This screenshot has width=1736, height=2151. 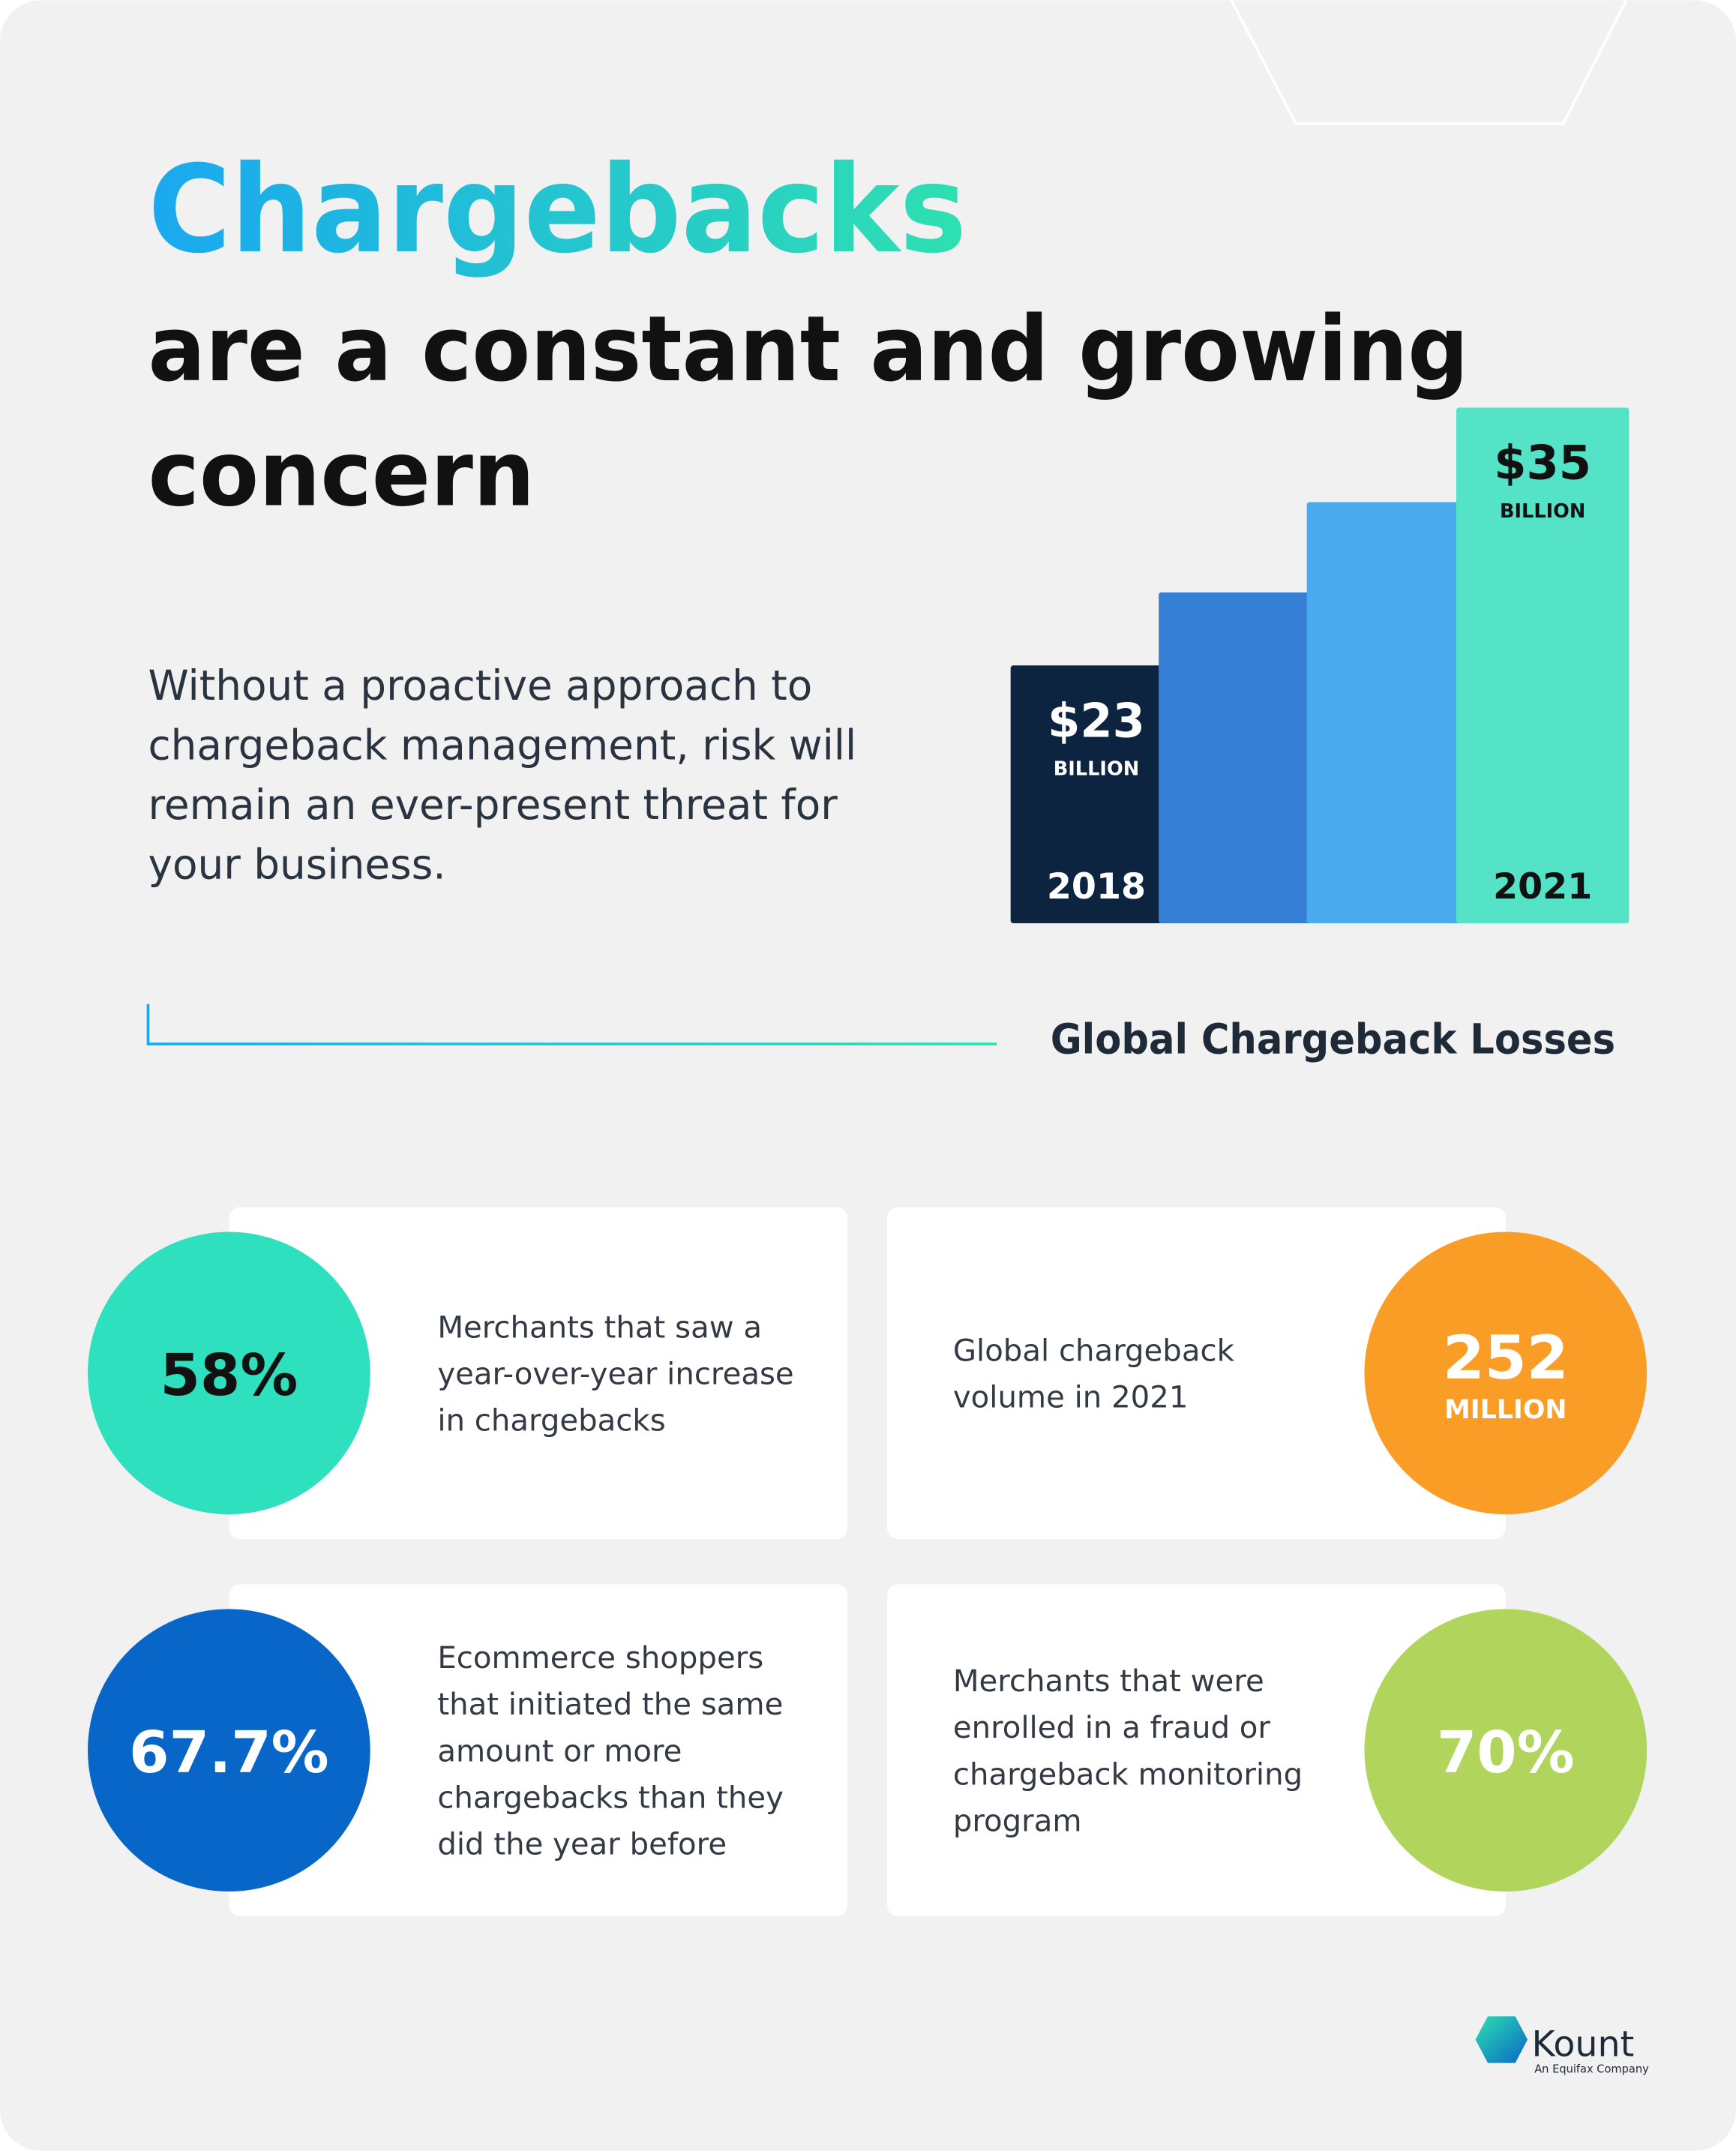 What do you see at coordinates (1096, 887) in the screenshot?
I see `x-tick-label: 2018` at bounding box center [1096, 887].